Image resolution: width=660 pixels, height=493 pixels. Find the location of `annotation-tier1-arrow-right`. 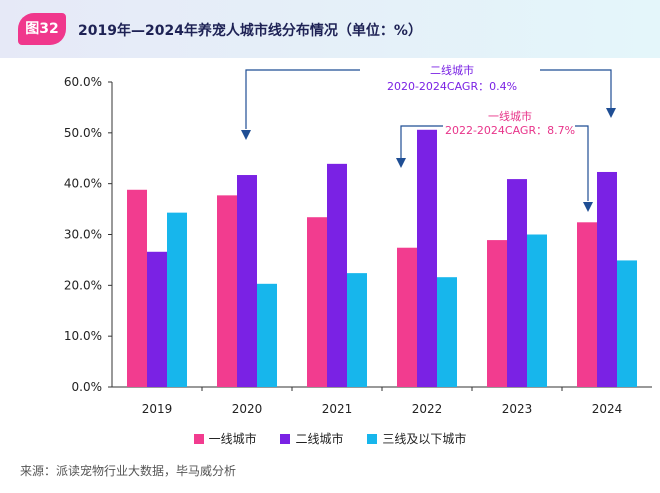

annotation-tier1-arrow-right is located at coordinates (588, 207).